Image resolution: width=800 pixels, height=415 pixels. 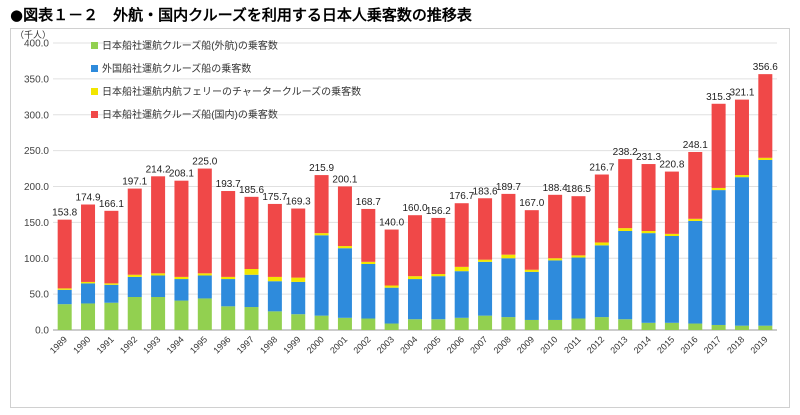 I want to click on total-data-label: 174.9, so click(x=88, y=198).